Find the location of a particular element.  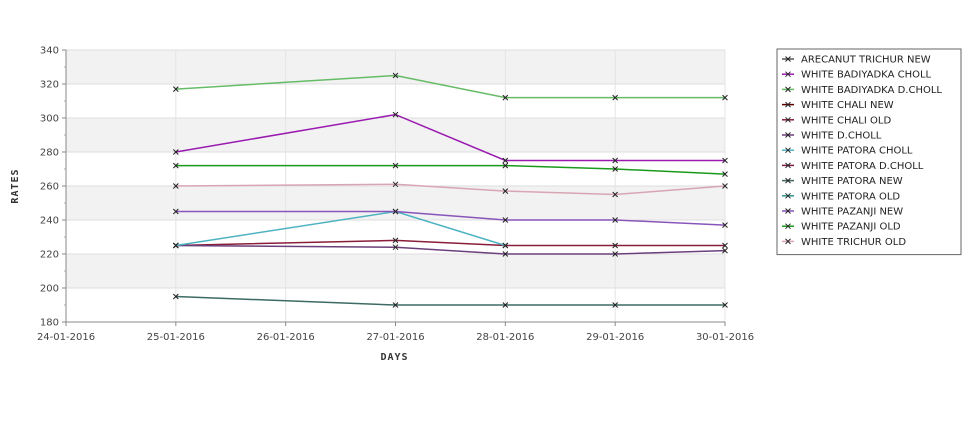

legend-label: WHITE PAZANJI NEW is located at coordinates (852, 212).